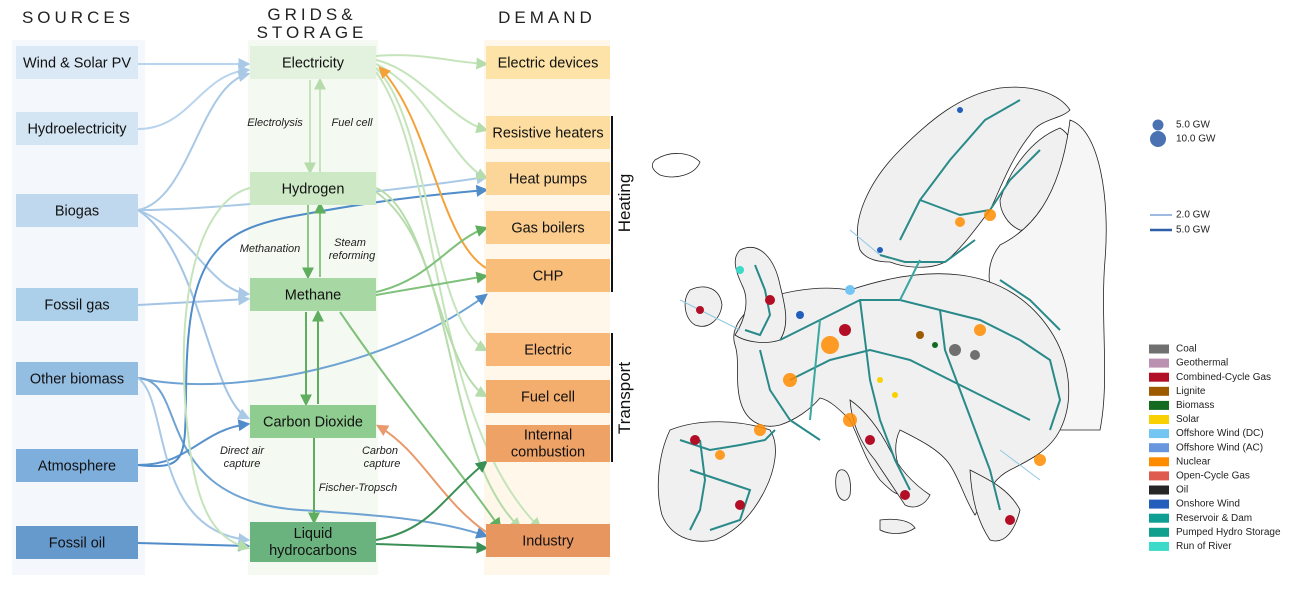 The image size is (1298, 594). Describe the element at coordinates (547, 17) in the screenshot. I see `header-demand: DEMAND` at that location.